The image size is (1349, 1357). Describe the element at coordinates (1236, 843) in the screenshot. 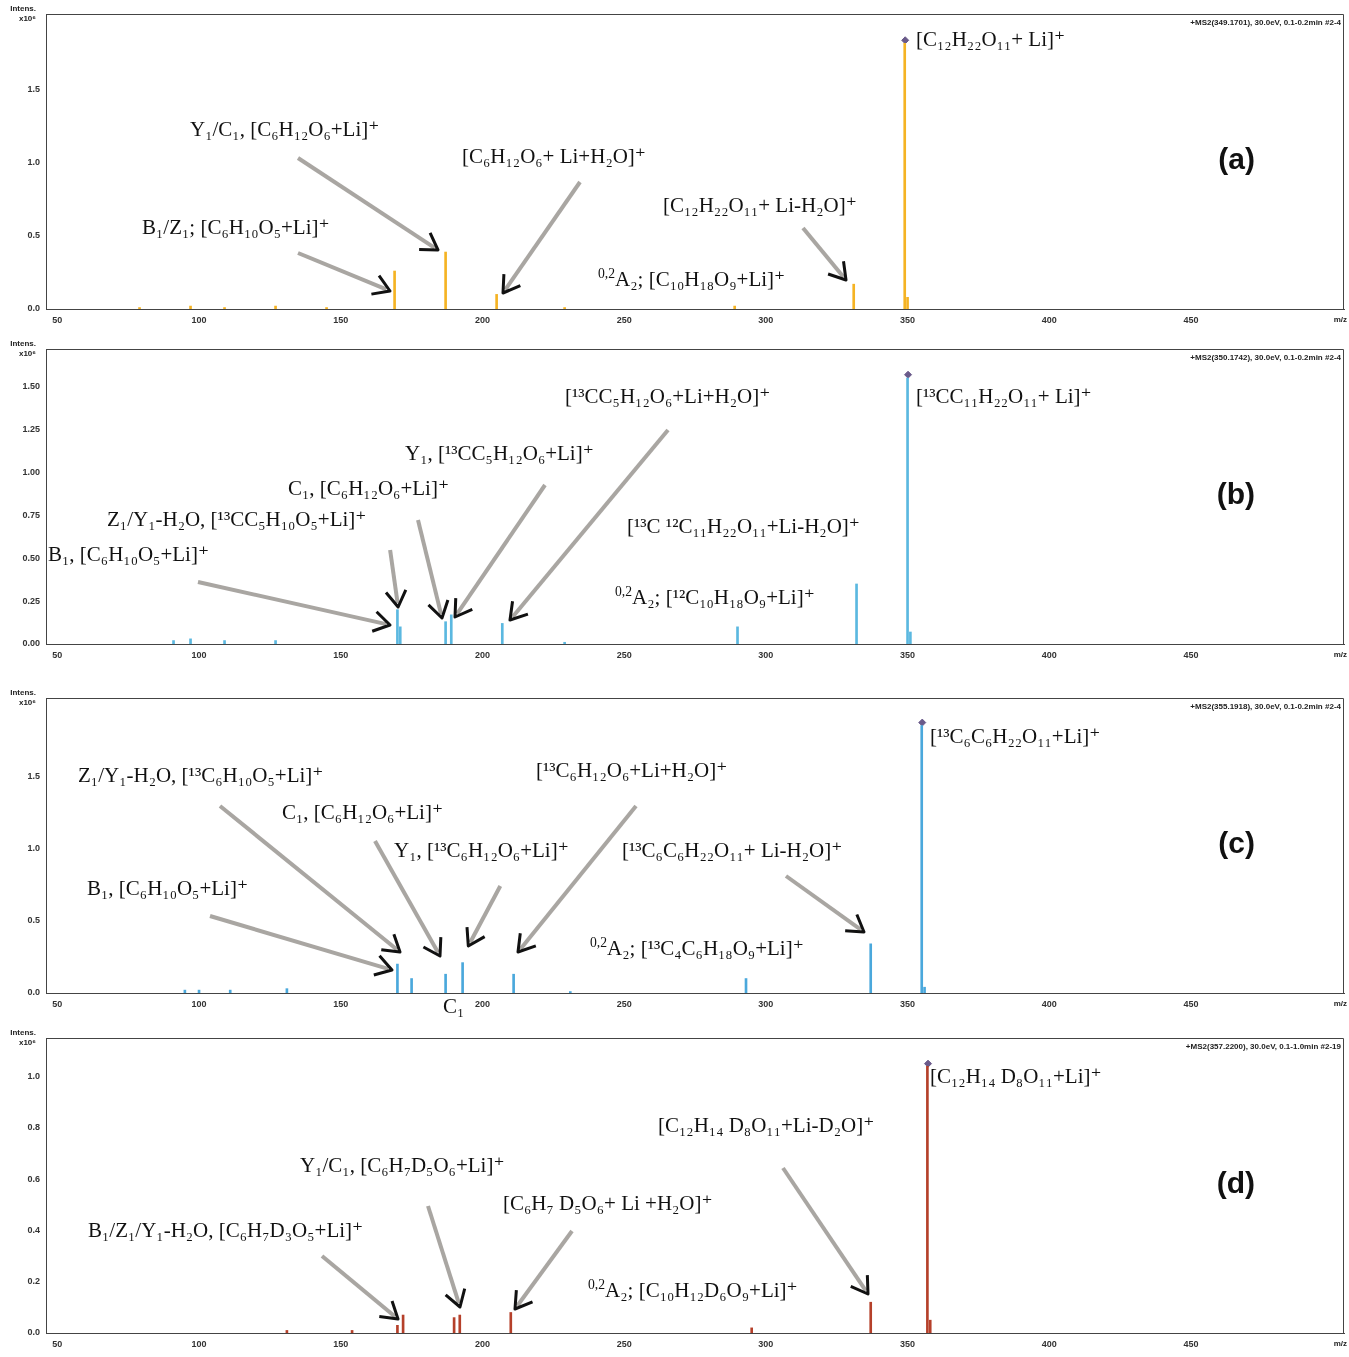

I see `text: (c)` at that location.